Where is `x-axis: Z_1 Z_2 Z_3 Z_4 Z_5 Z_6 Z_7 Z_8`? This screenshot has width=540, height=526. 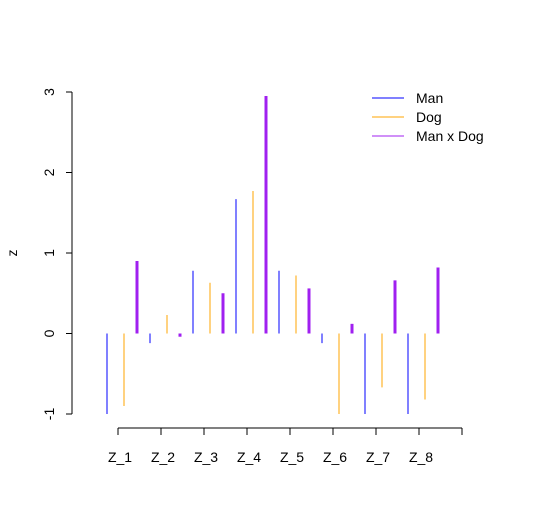 x-axis: Z_1 Z_2 Z_3 Z_4 Z_5 Z_6 Z_7 Z_8 is located at coordinates (285, 446).